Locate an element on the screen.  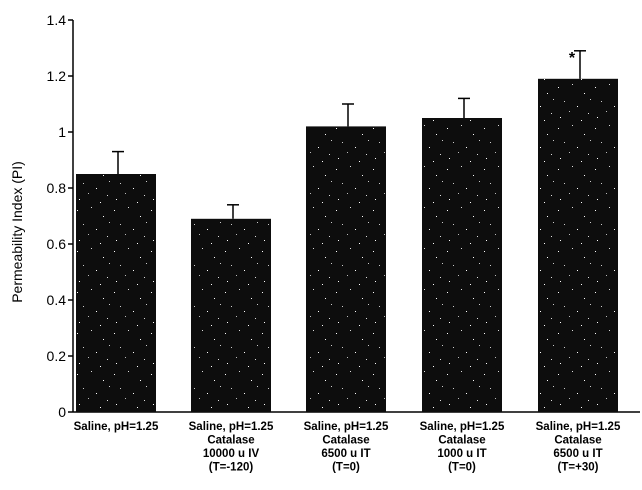
y-tick-label: 1.4 is located at coordinates (57, 20).